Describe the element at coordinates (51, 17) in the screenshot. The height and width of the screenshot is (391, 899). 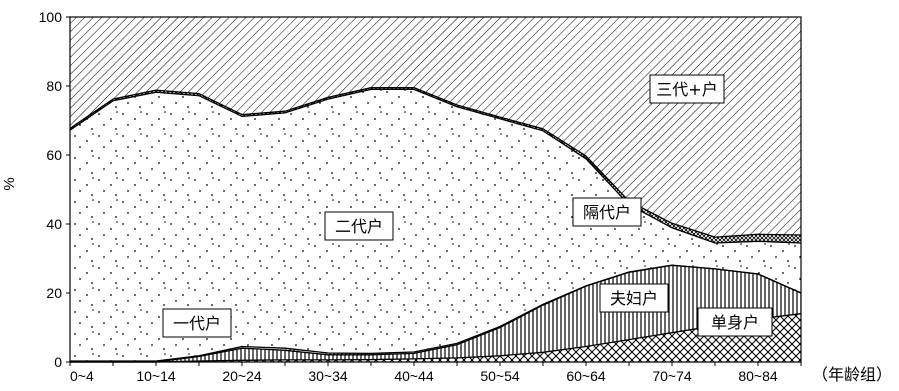
I see `y-tick-label: 100` at that location.